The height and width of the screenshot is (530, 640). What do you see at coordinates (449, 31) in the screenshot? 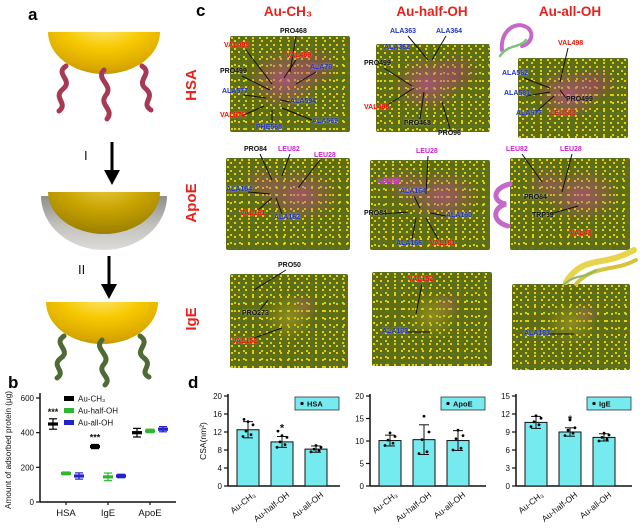
I see `residue-label: ALA364` at bounding box center [449, 31].